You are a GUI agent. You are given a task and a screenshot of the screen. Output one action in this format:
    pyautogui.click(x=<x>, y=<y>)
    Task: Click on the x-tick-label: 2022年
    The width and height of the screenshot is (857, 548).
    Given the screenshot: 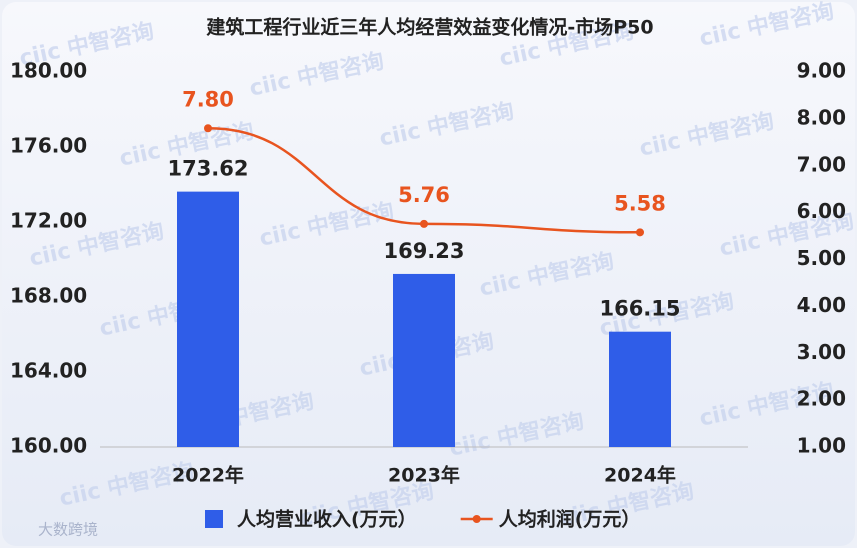 What is the action you would take?
    pyautogui.click(x=208, y=475)
    